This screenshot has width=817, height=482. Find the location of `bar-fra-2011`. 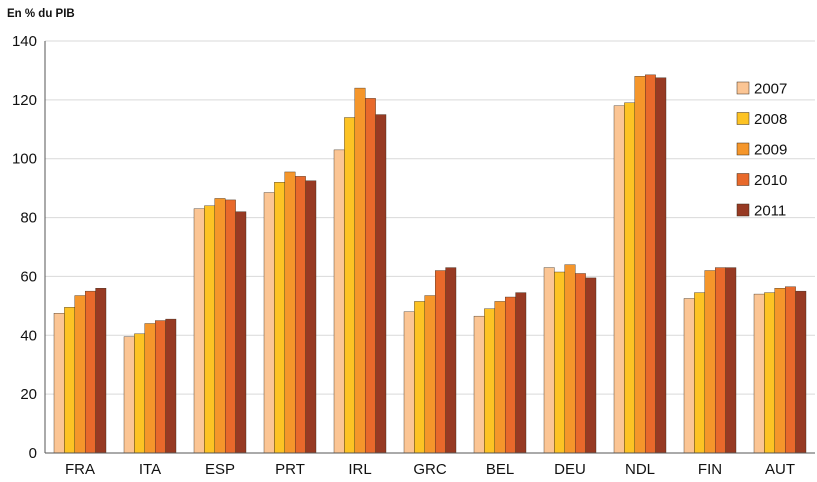

bar-fra-2011 is located at coordinates (101, 371).